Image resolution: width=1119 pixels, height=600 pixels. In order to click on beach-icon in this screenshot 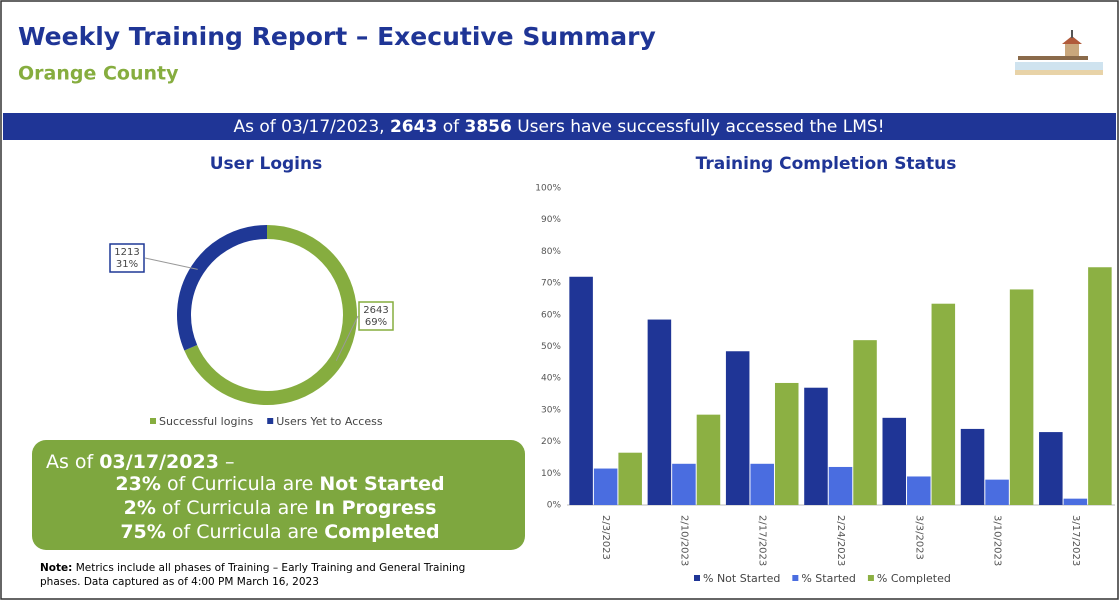, I will do `click(1059, 52)`.